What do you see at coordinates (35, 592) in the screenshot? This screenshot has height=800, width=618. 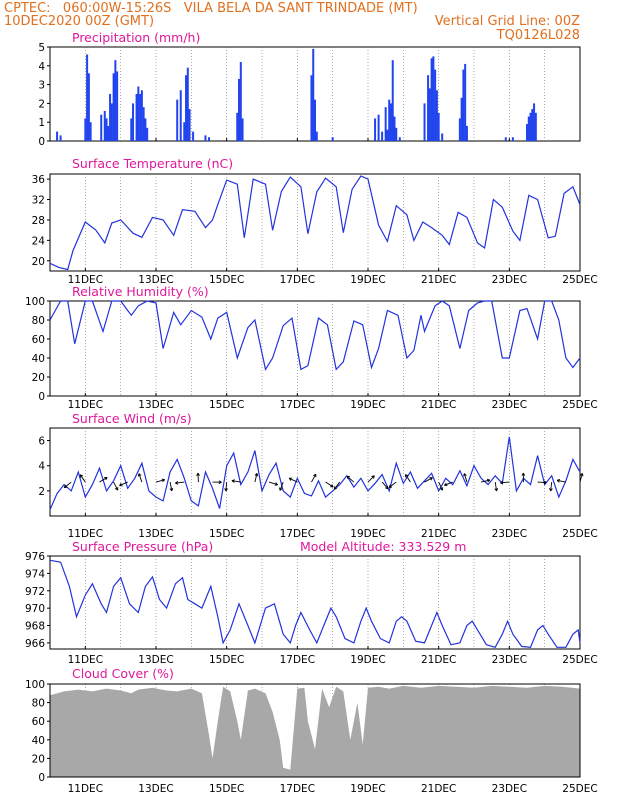 I see `pressure-ytick-label: 972` at bounding box center [35, 592].